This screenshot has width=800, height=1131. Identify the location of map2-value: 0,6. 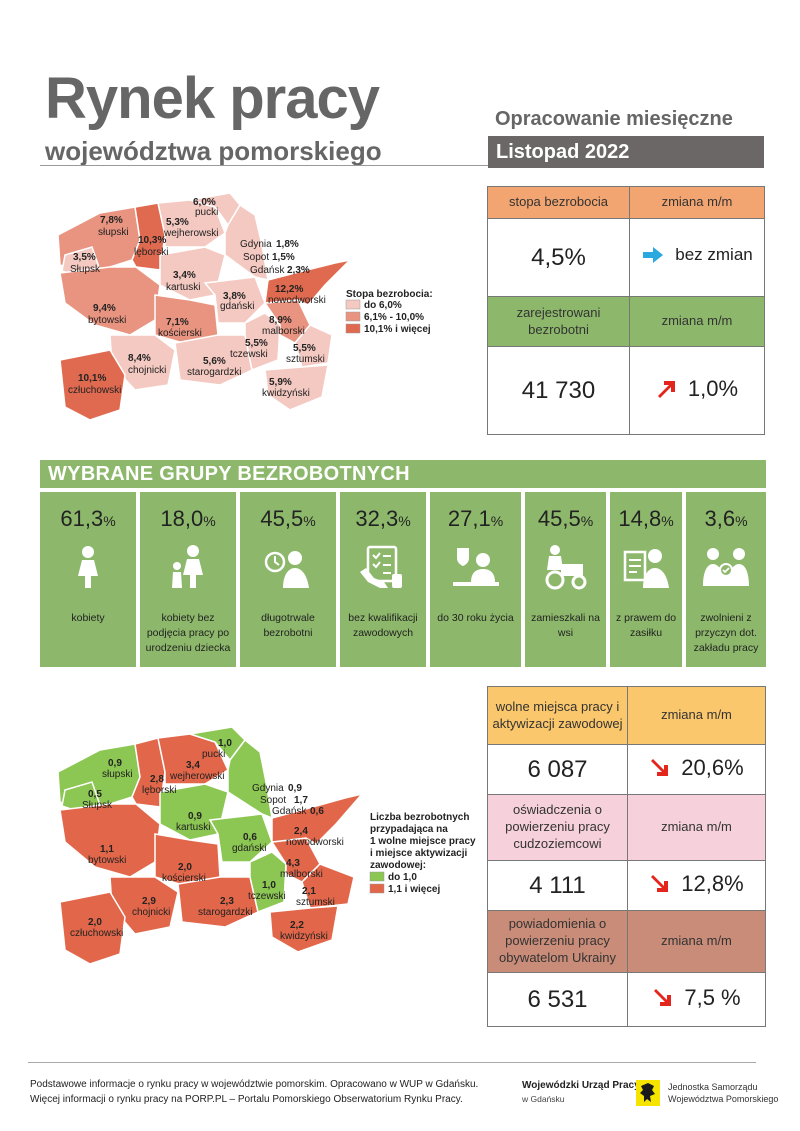
(250, 837).